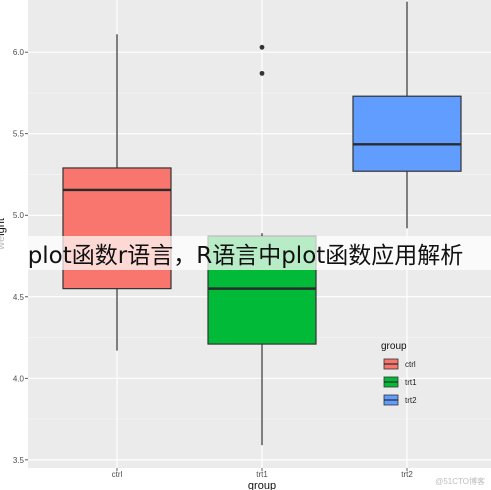 The image size is (491, 490). What do you see at coordinates (19, 52) in the screenshot?
I see `y-tick-label-6.0: 6.0` at bounding box center [19, 52].